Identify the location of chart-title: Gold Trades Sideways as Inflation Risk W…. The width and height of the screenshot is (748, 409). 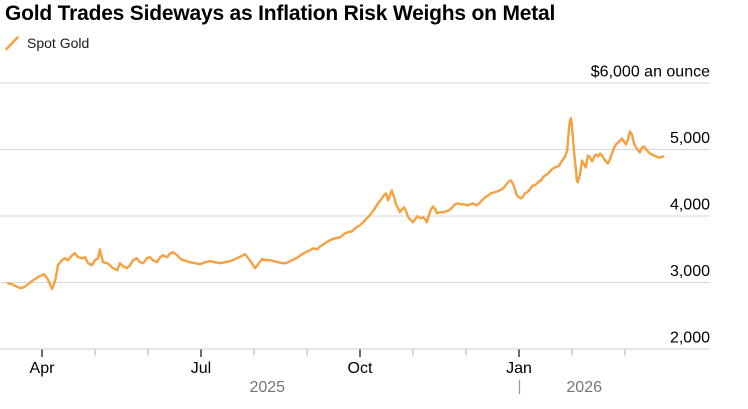
(280, 13).